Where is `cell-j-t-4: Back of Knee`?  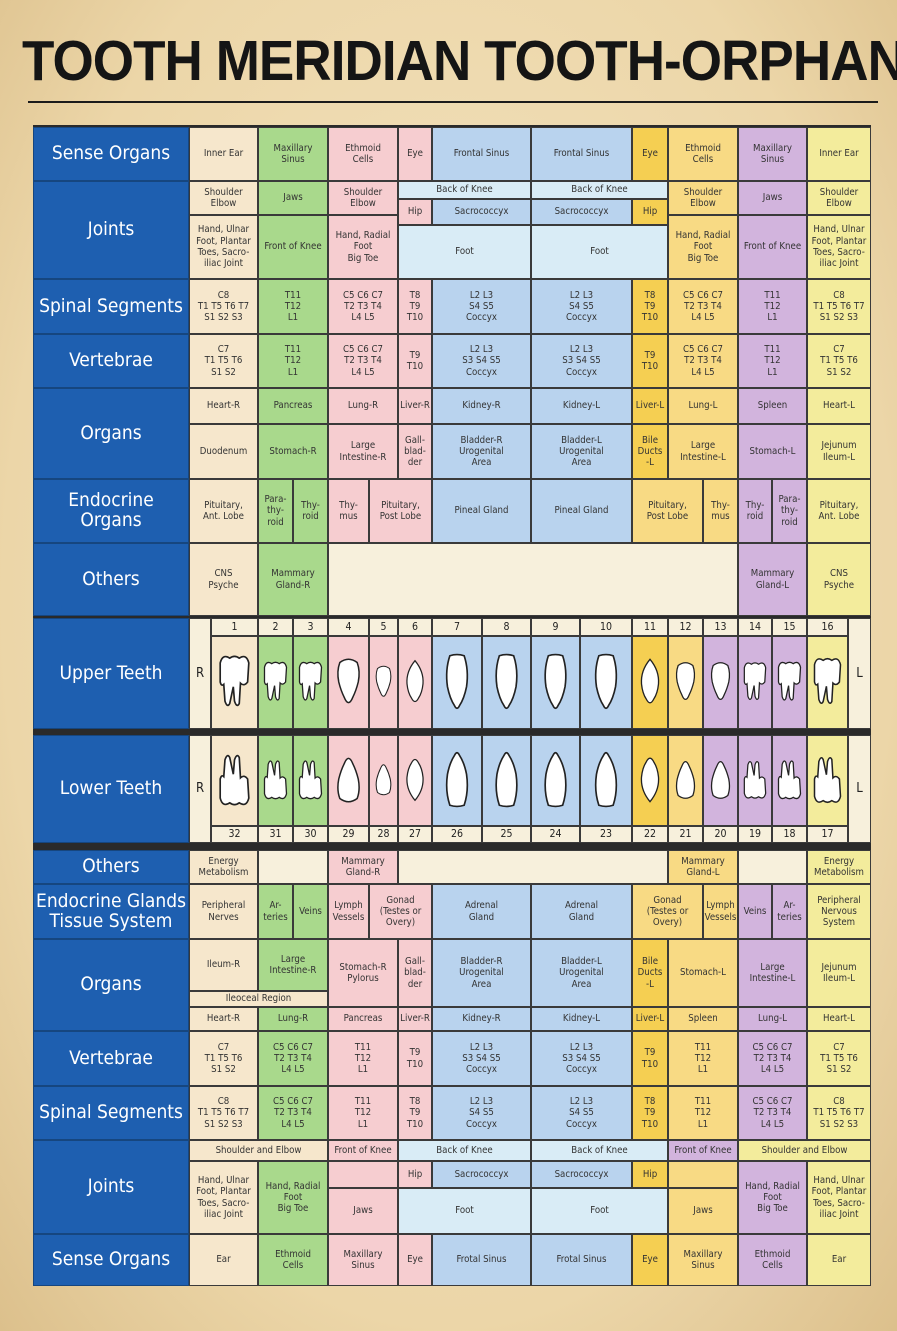 cell-j-t-4: Back of Knee is located at coordinates (464, 190).